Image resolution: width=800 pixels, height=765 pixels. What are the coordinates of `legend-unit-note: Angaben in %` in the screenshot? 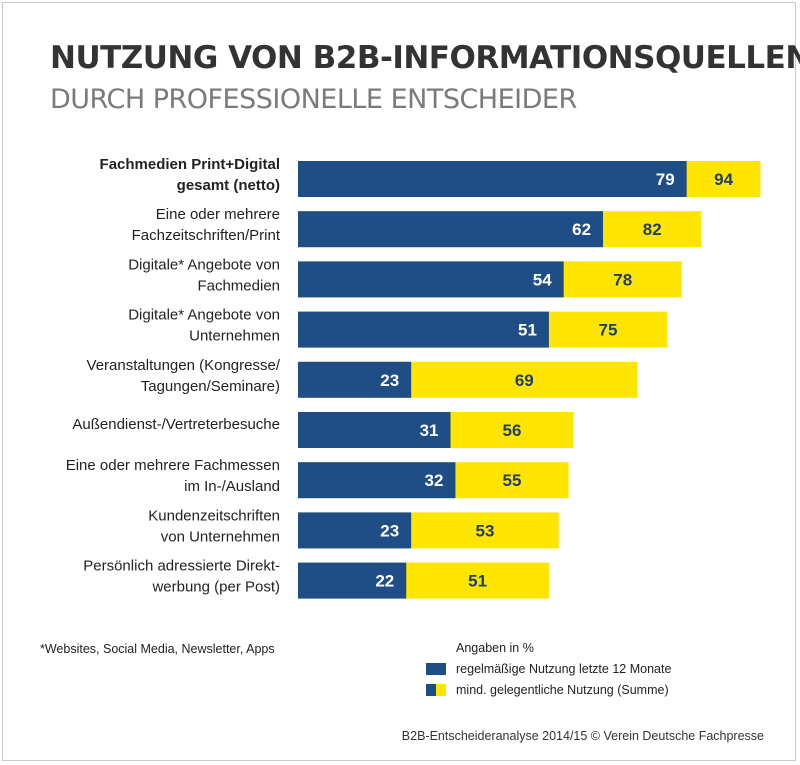 It's located at (495, 648).